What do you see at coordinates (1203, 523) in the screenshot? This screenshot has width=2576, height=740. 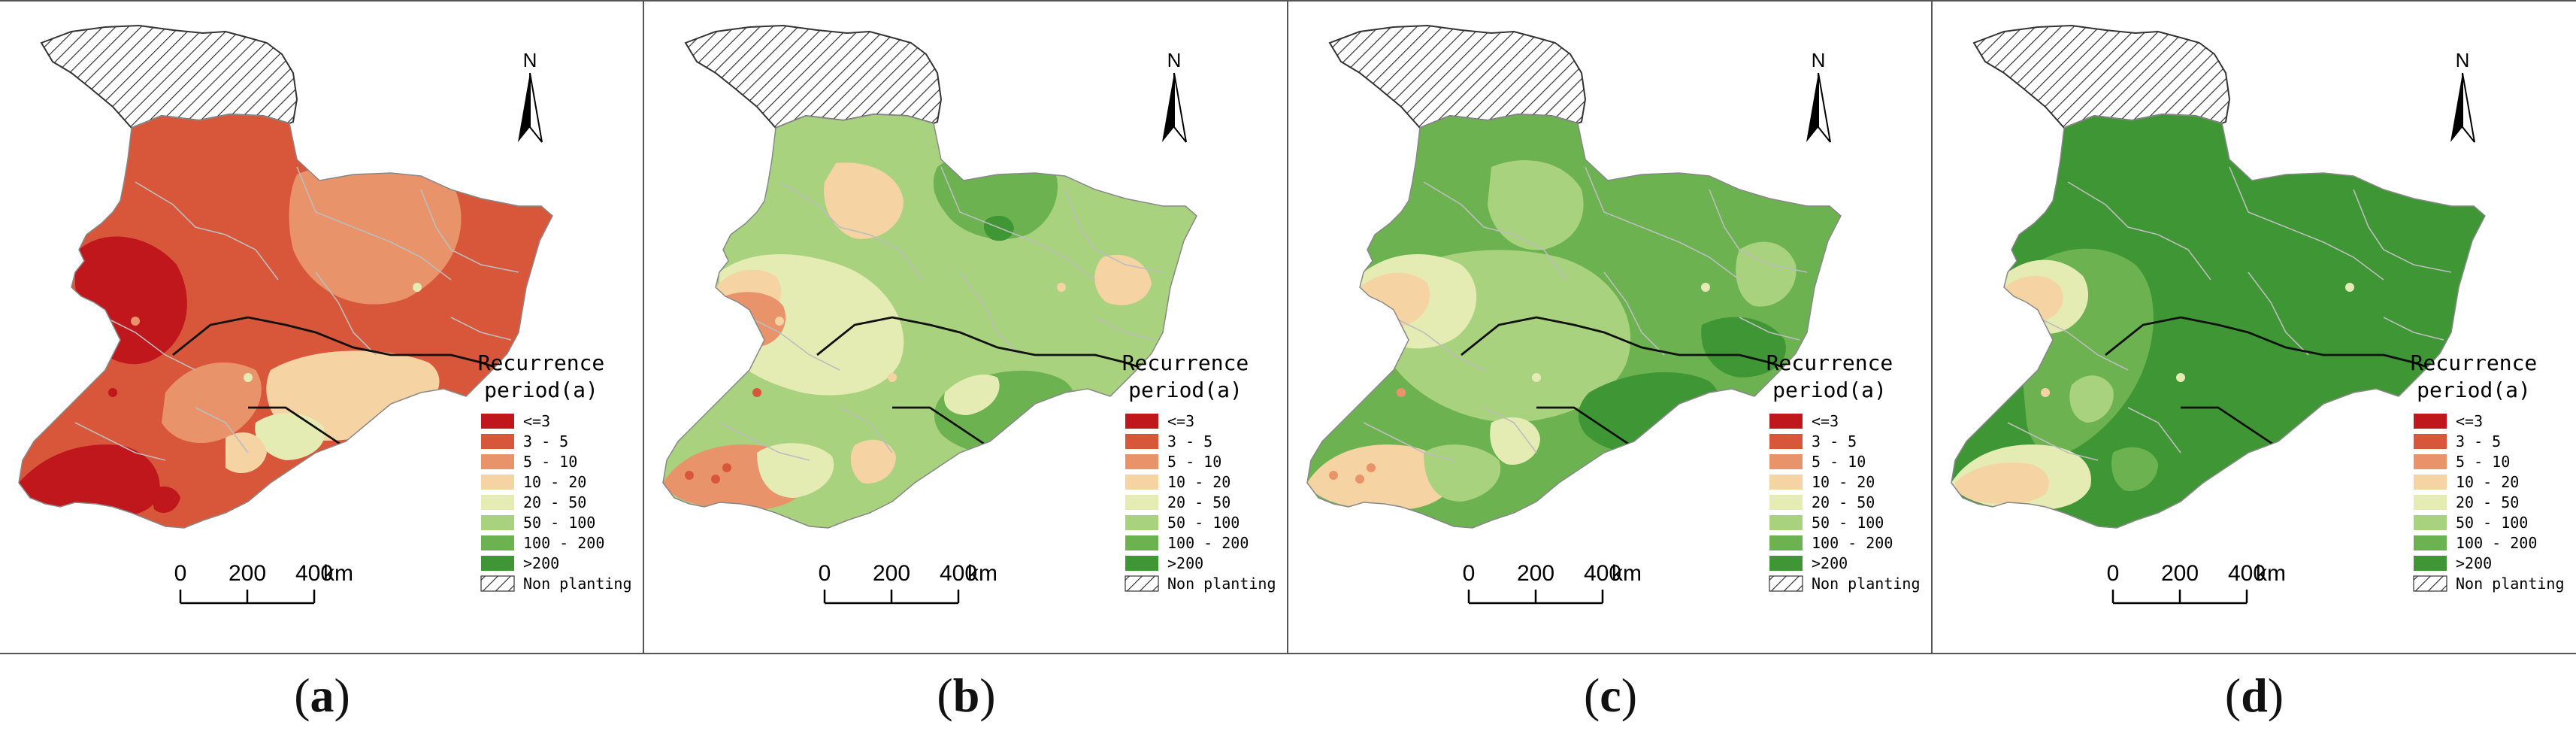 I see `legend-label-5: 50 - 100` at bounding box center [1203, 523].